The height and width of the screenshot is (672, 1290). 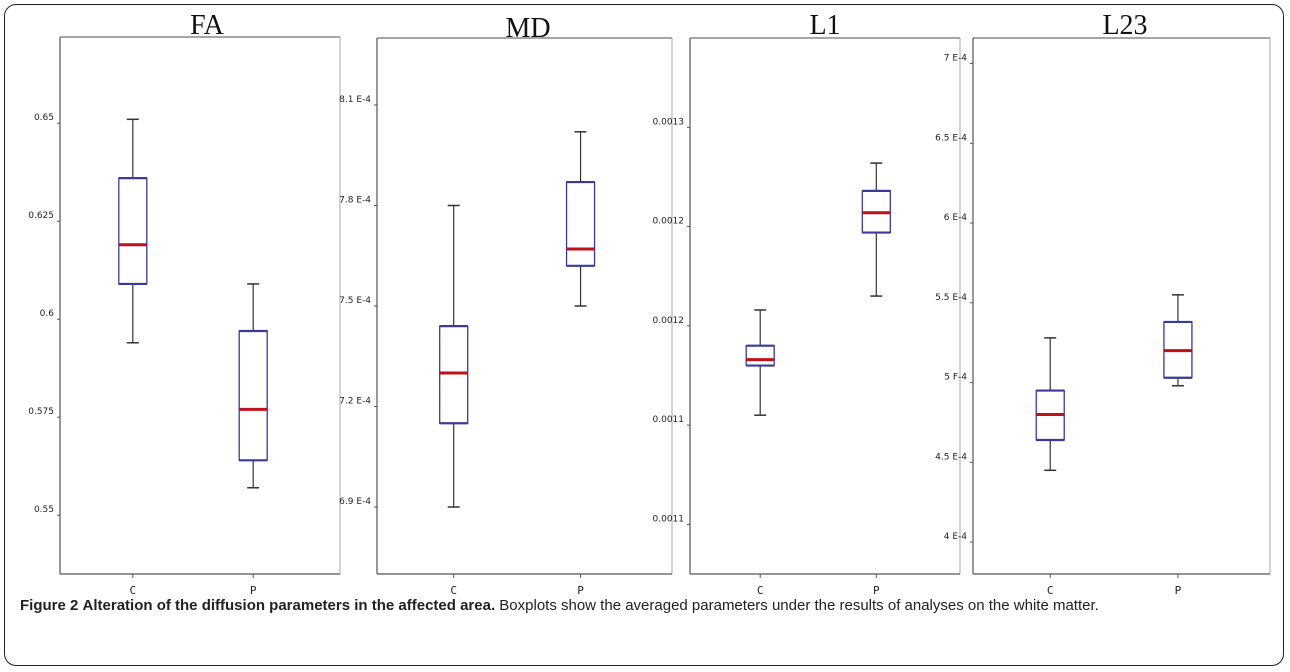 What do you see at coordinates (453, 590) in the screenshot?
I see `panel-md-c-xtick-label: C` at bounding box center [453, 590].